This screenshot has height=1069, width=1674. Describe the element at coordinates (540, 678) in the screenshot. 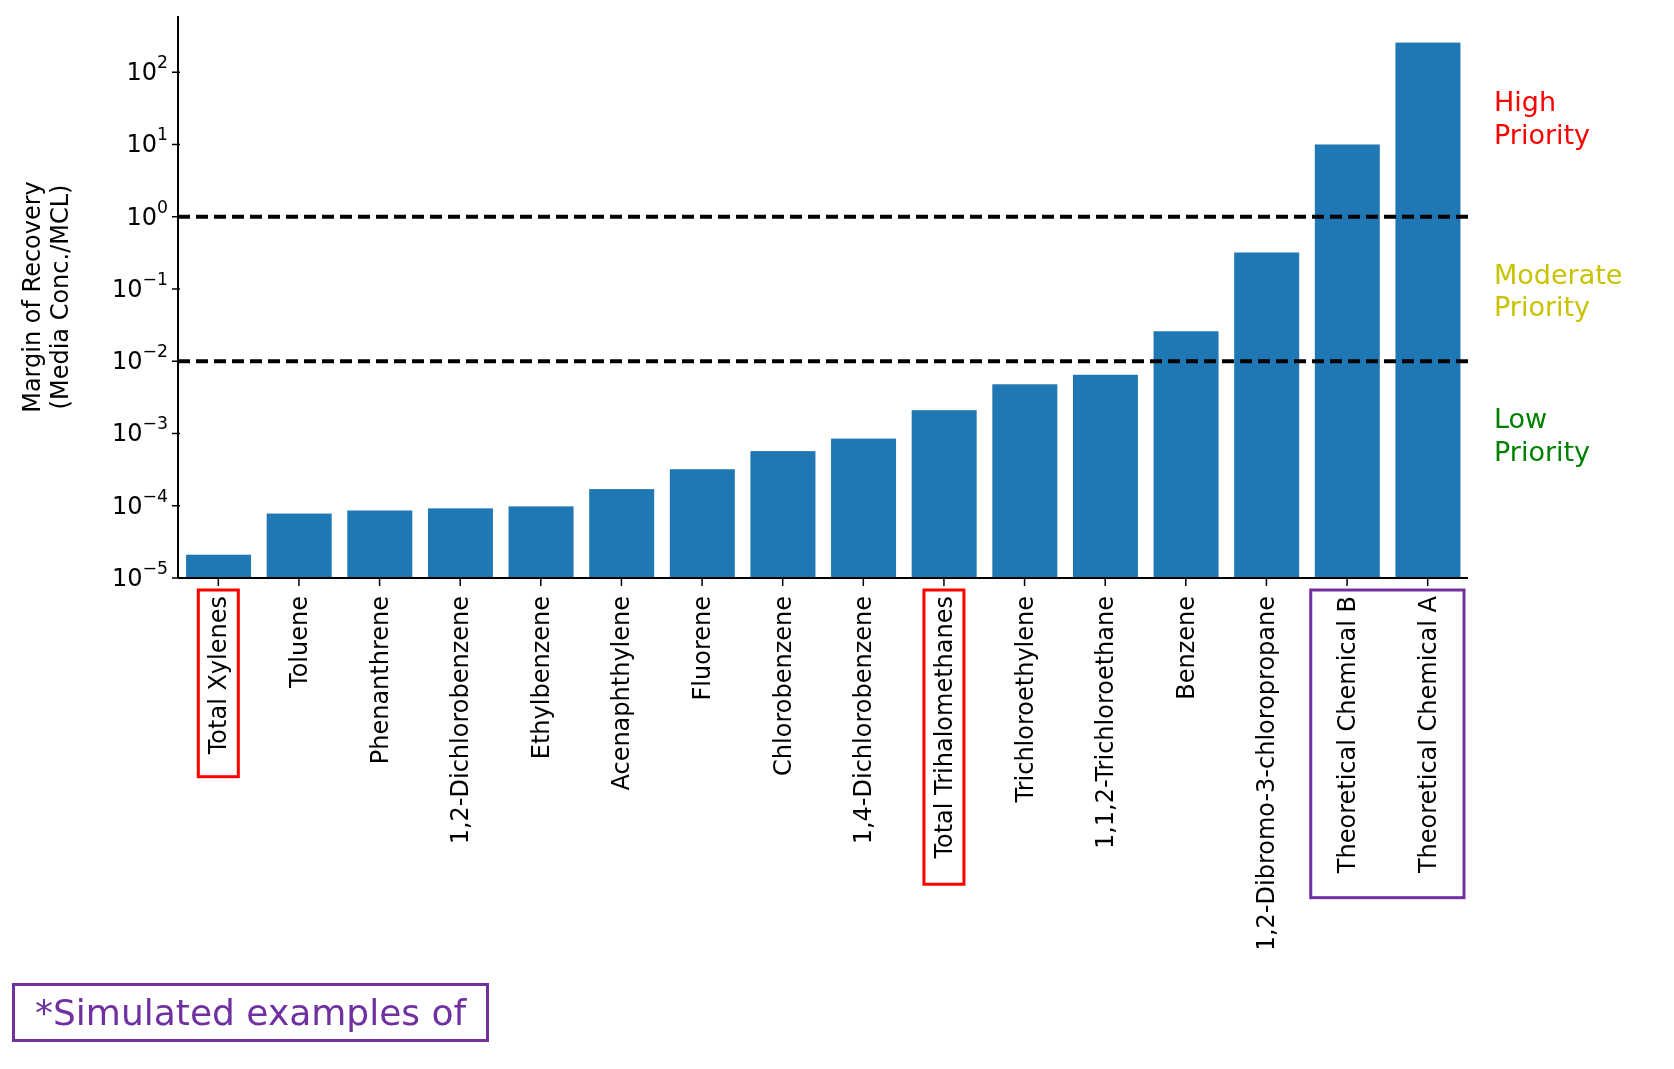

I see `x-tick-label: Ethylbenzene` at that location.